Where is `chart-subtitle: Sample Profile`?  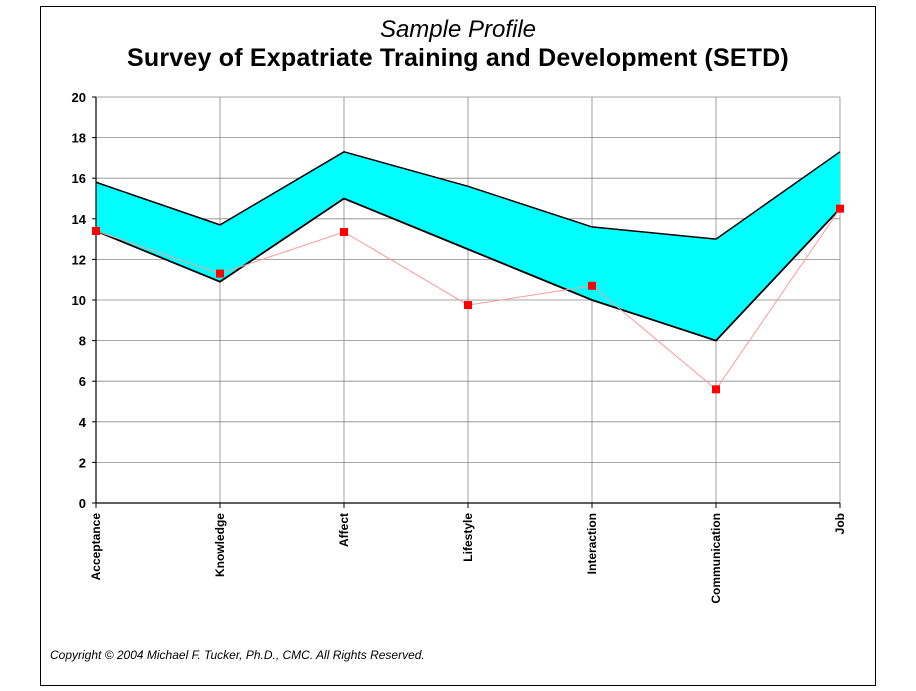
chart-subtitle: Sample Profile is located at coordinates (458, 29).